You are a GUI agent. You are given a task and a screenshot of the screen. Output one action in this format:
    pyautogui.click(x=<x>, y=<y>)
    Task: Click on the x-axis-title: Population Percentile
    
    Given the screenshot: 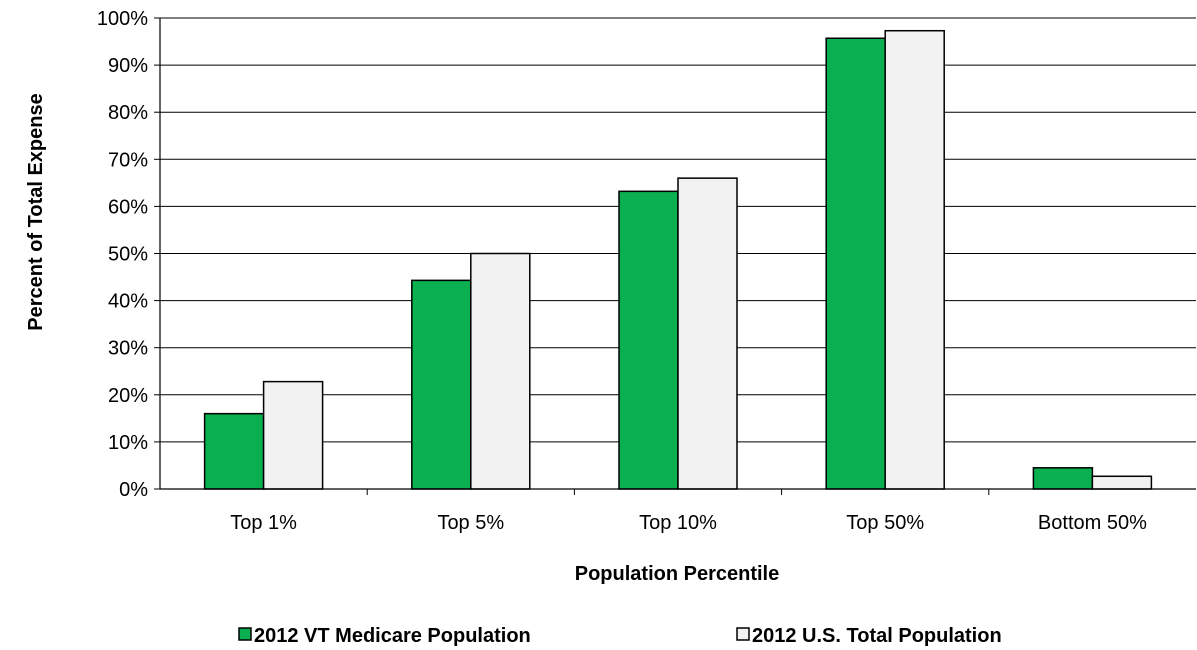 What is the action you would take?
    pyautogui.click(x=677, y=574)
    